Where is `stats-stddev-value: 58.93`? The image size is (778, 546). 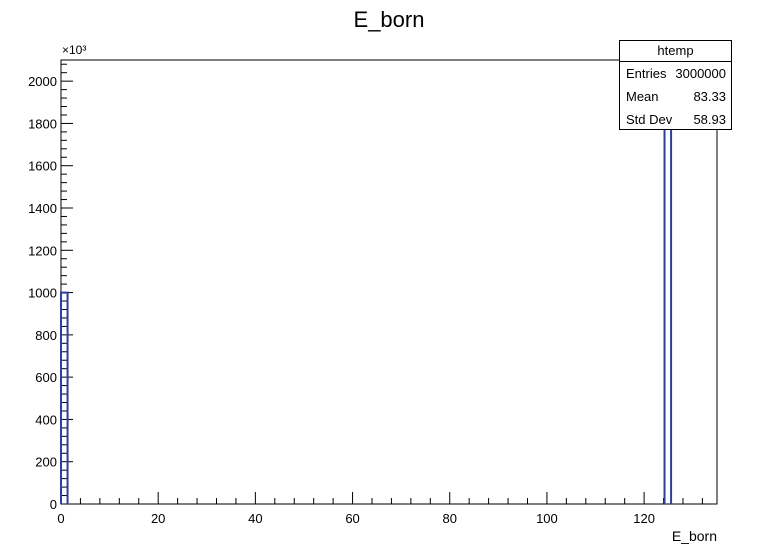
stats-stddev-value: 58.93 is located at coordinates (709, 119).